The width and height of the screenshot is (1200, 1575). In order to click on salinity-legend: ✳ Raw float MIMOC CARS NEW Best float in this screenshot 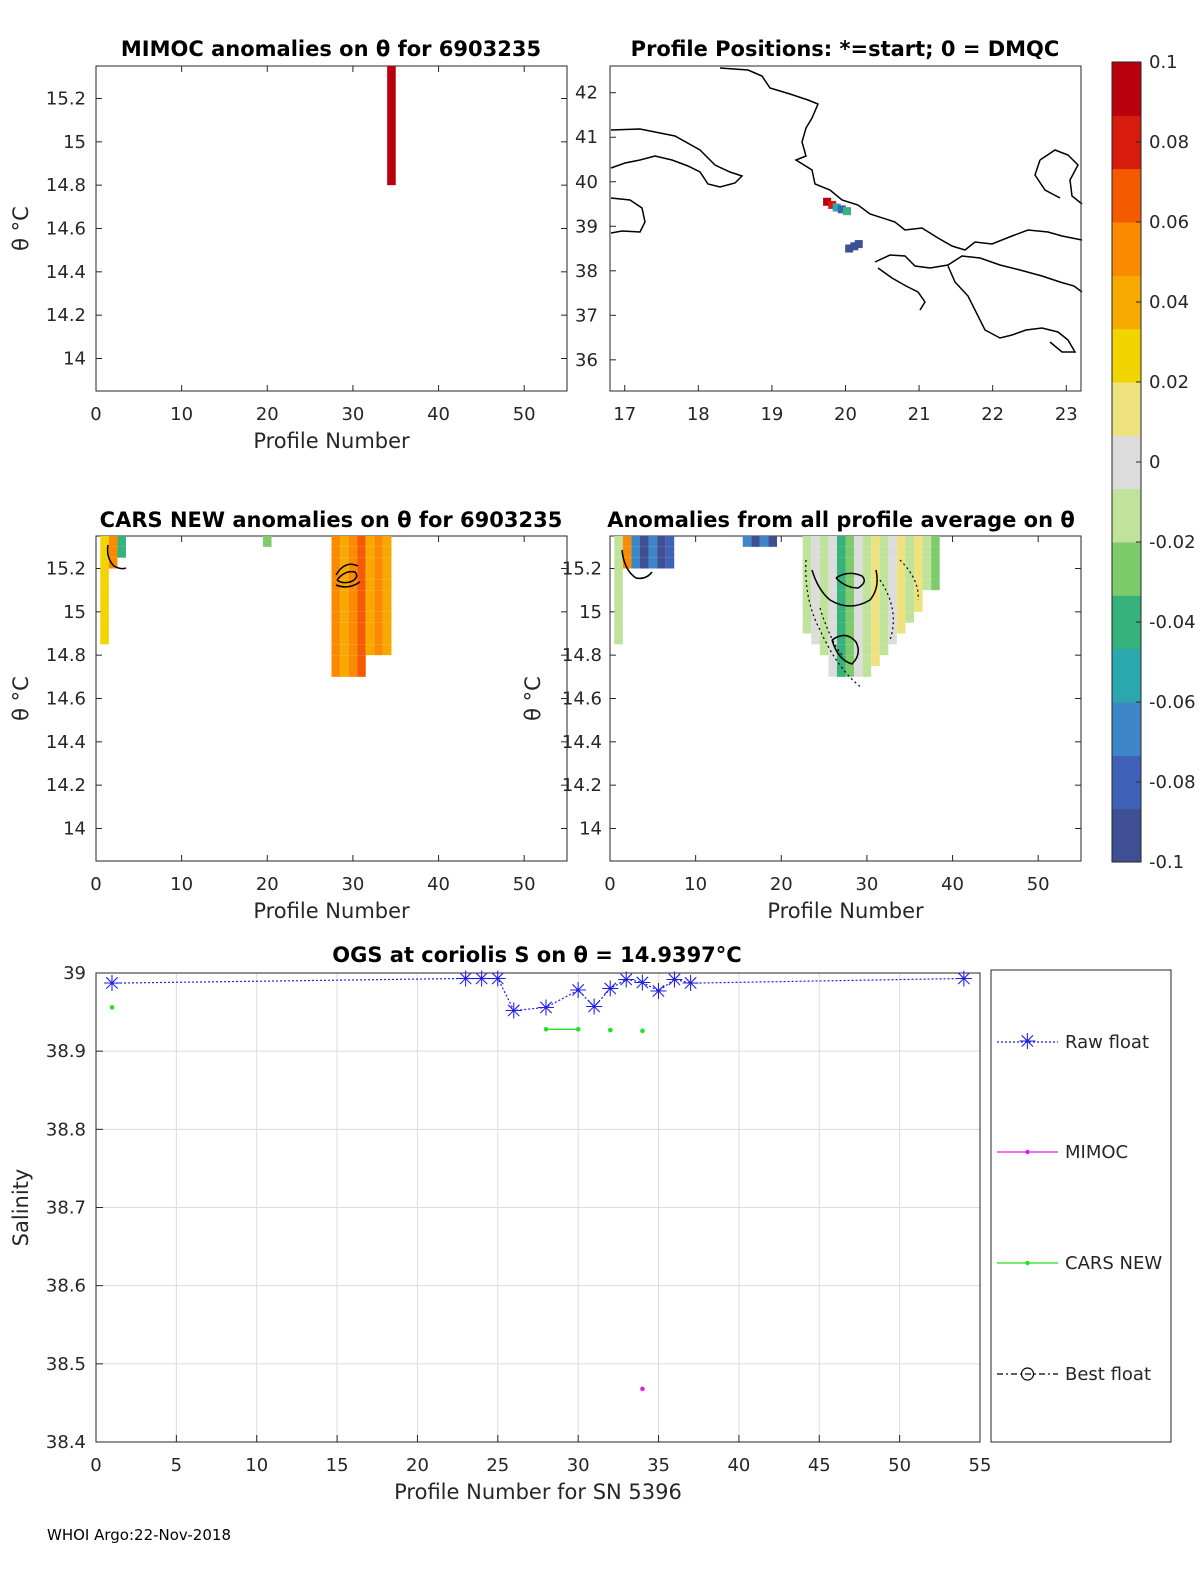, I will do `click(1081, 1206)`.